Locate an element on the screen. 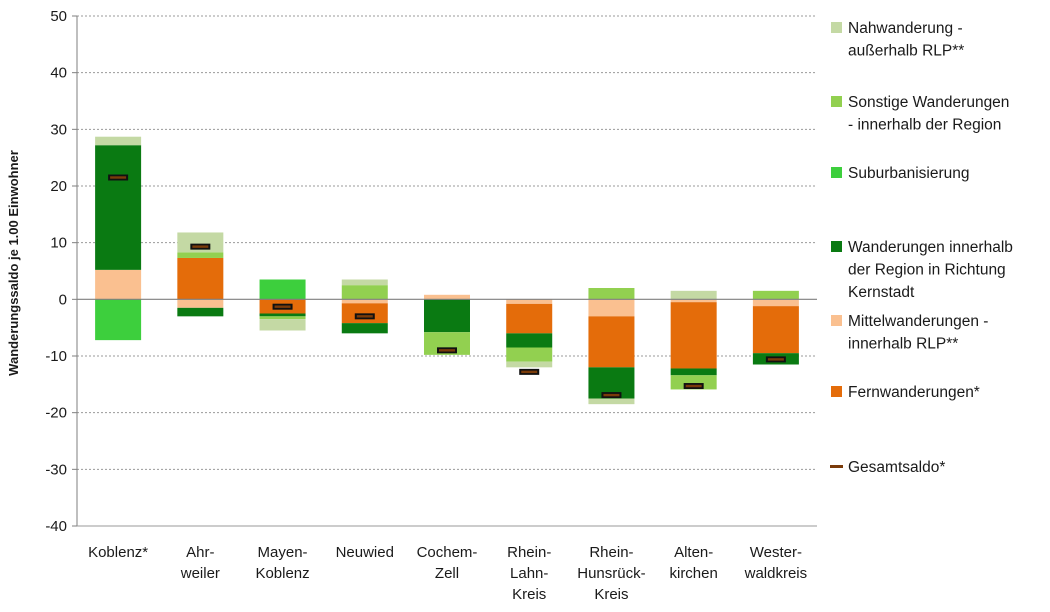  y-axis-ticks: 50 40 30 20 10 0 -10 -20 -30 -40 is located at coordinates (61, 271).